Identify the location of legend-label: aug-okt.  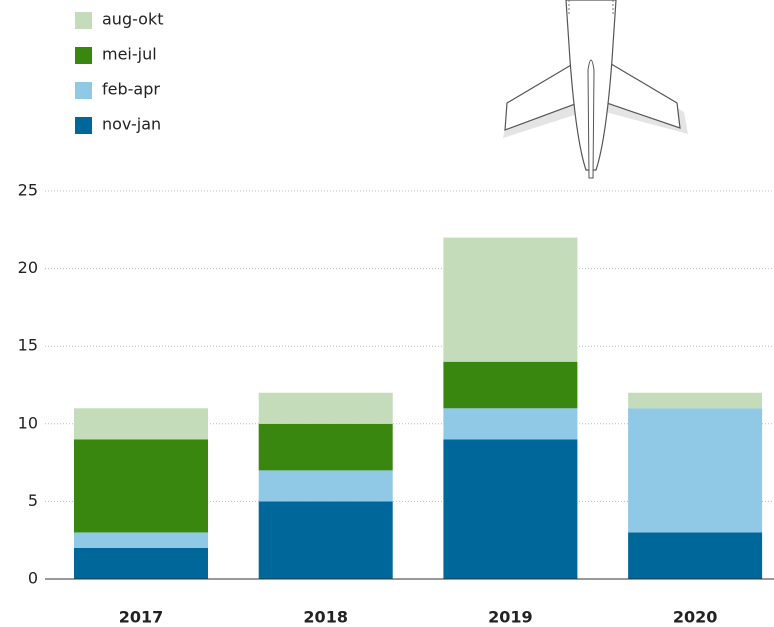
(133, 19).